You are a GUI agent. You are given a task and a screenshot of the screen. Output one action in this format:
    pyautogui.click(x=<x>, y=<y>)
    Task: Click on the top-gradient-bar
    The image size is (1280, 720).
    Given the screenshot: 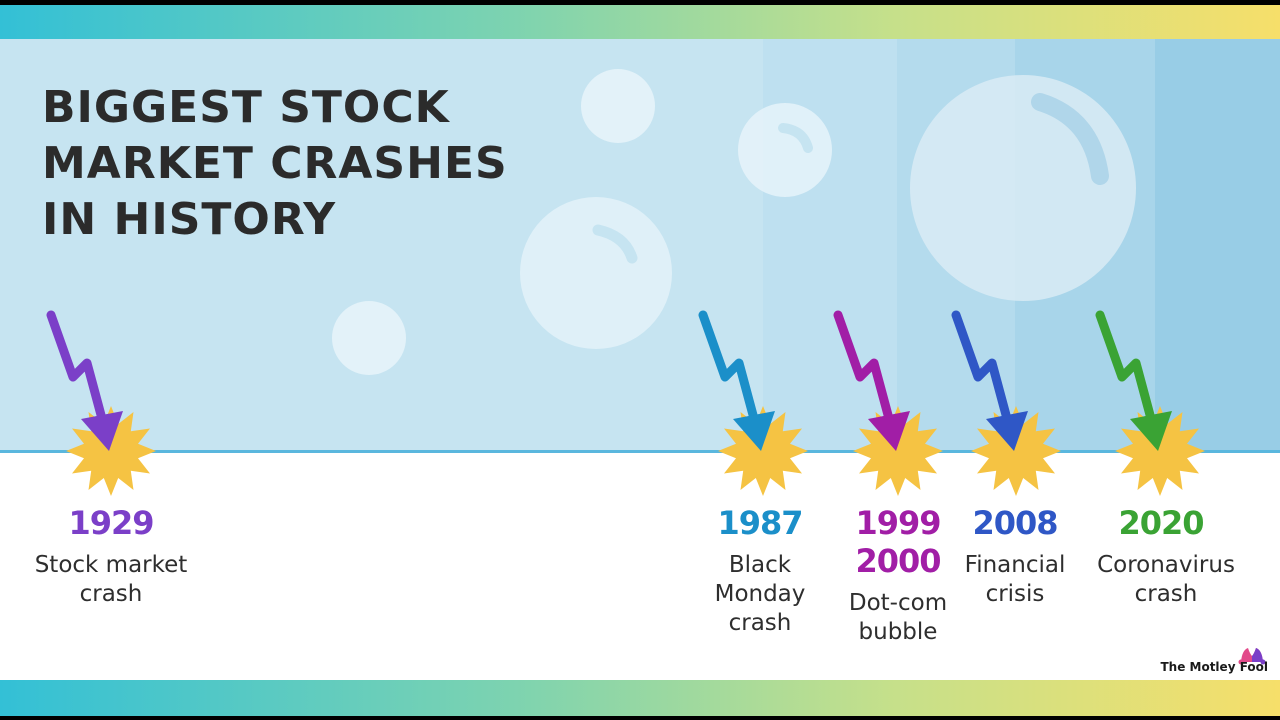 What is the action you would take?
    pyautogui.click(x=640, y=22)
    